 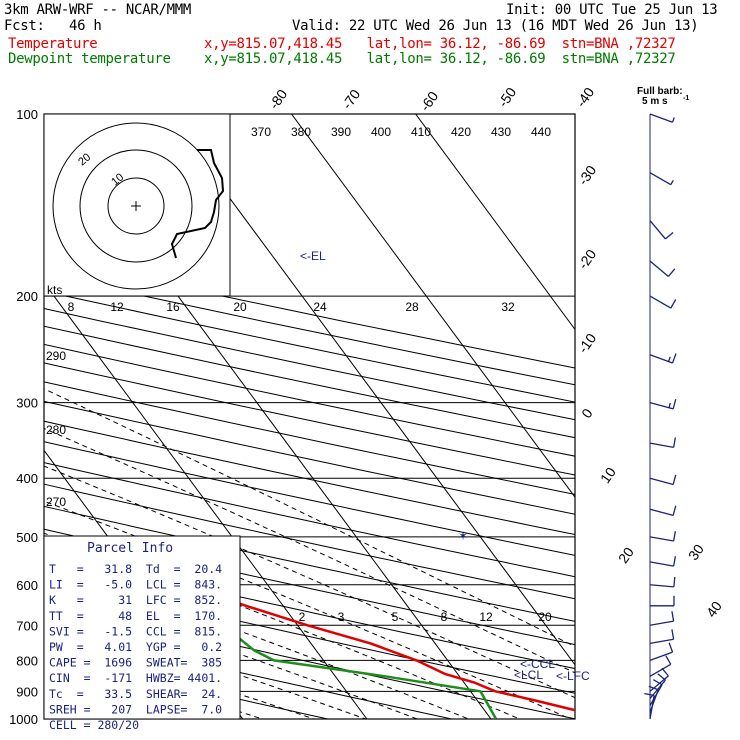 I want to click on parcel-info-row: T = 31.8 Td = 20.4, so click(x=135, y=569).